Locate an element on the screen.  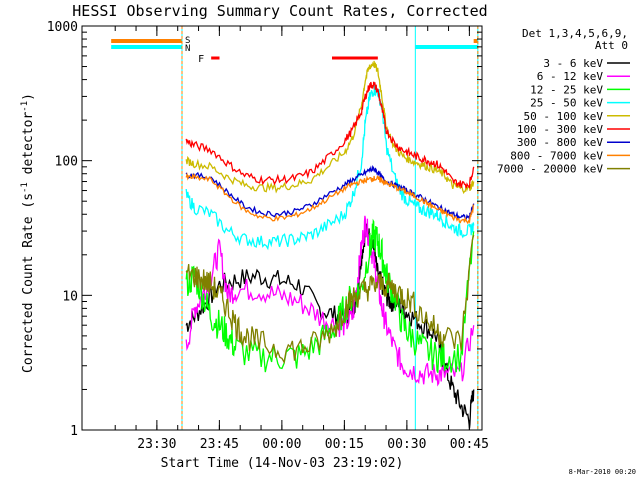
legend-header-line-2: Att 0 is located at coordinates (611, 45).